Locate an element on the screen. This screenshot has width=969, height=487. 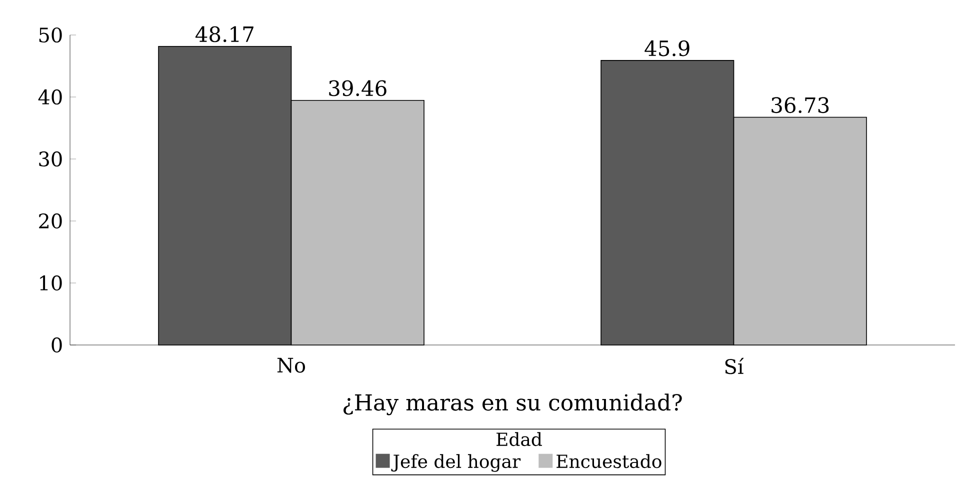
legend-title: Edad is located at coordinates (519, 439).